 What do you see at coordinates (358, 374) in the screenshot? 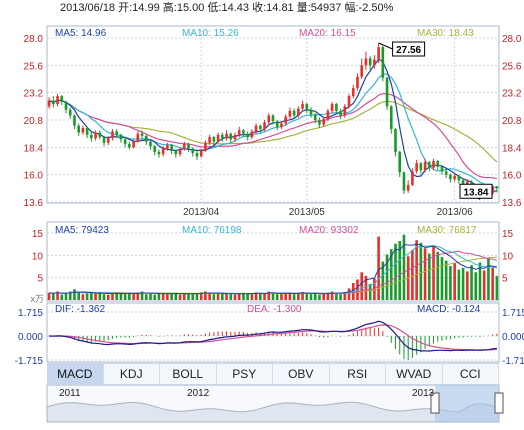
I see `tab-rsi: RSI` at bounding box center [358, 374].